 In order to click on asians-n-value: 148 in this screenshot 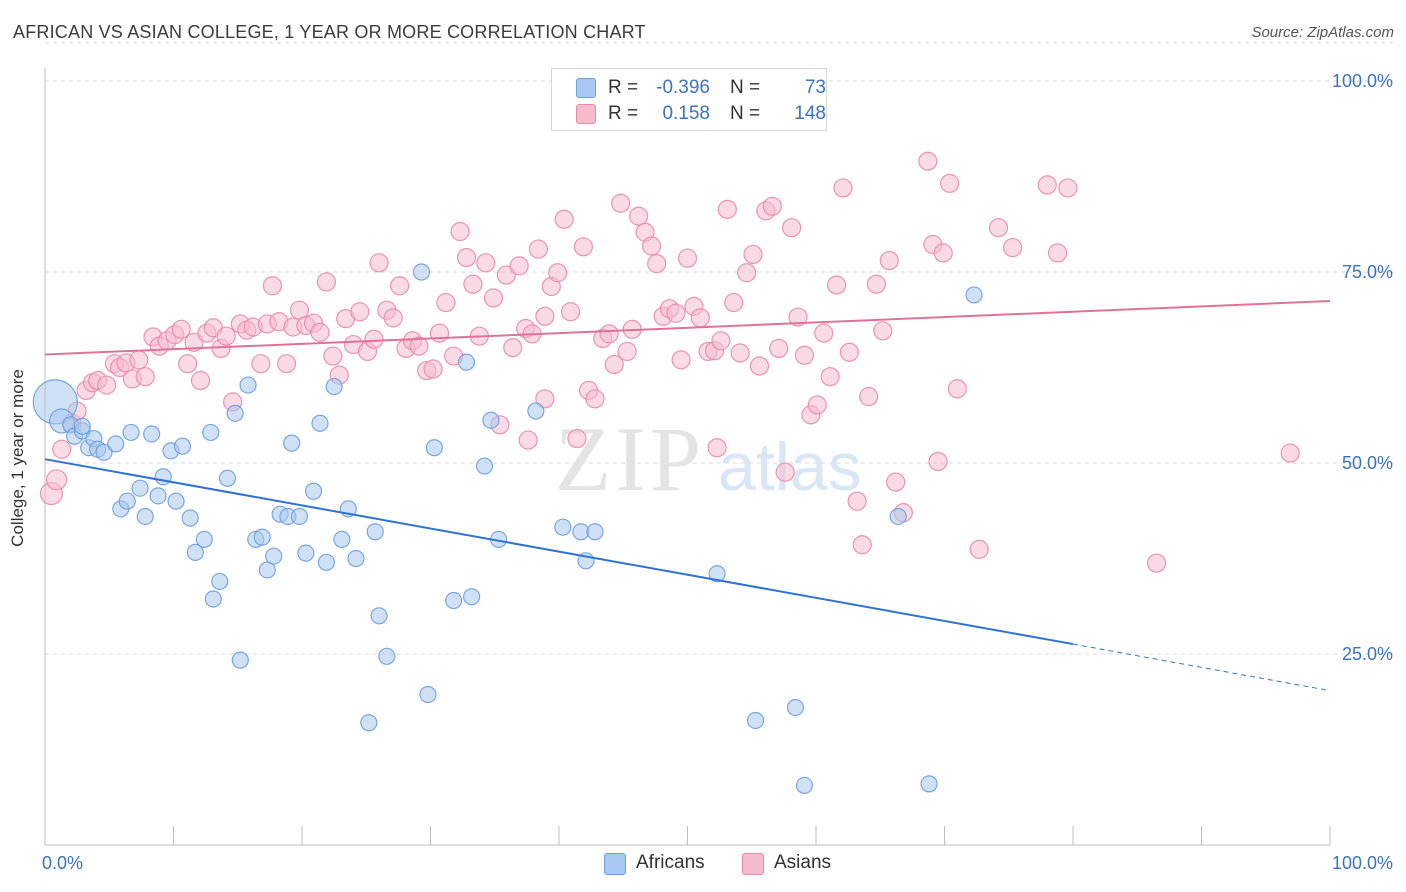, I will do `click(810, 113)`.